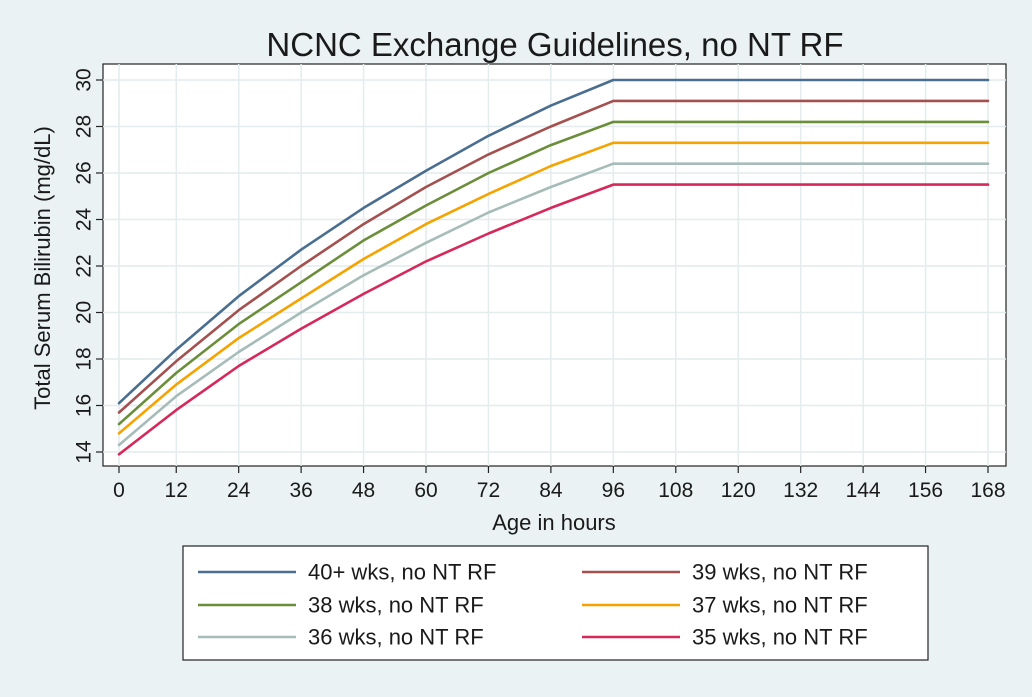  What do you see at coordinates (863, 490) in the screenshot?
I see `x-tick-label: 144` at bounding box center [863, 490].